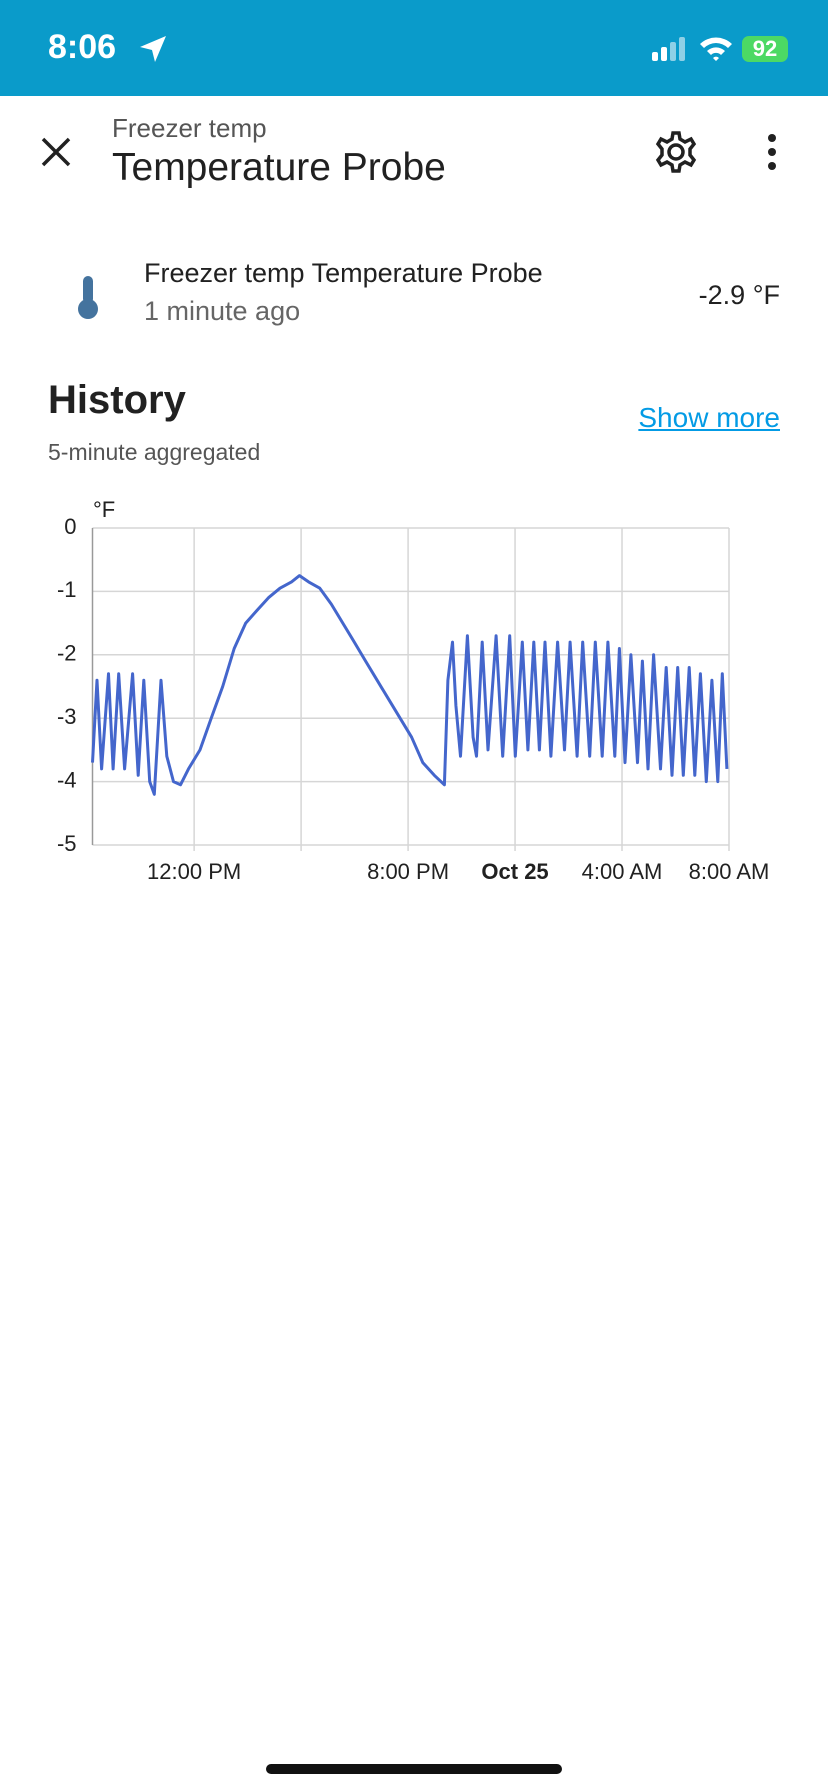 The height and width of the screenshot is (1792, 828). I want to click on data-line, so click(410, 685).